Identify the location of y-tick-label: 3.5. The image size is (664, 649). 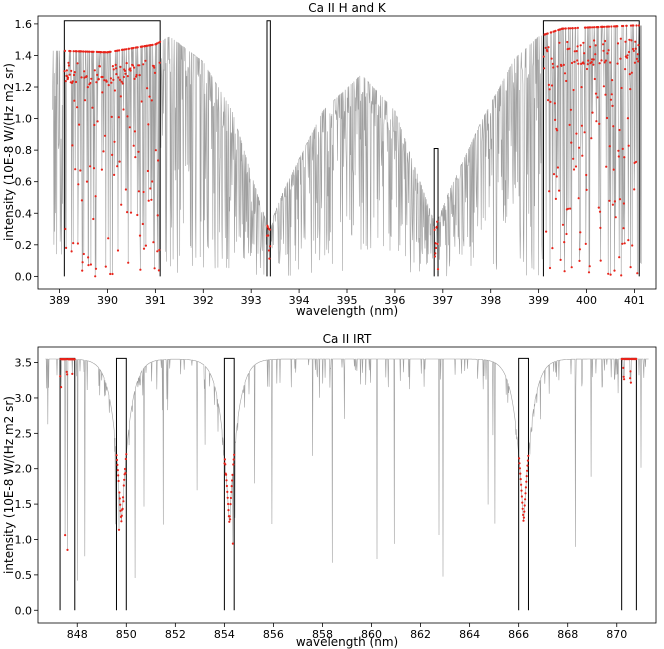
(24, 363).